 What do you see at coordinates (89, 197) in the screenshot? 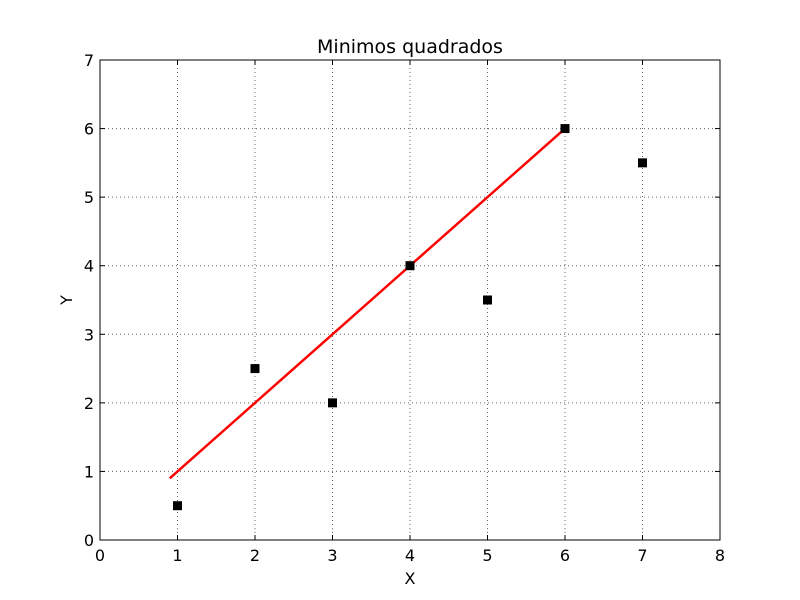
I see `y-tick-label: 5` at bounding box center [89, 197].